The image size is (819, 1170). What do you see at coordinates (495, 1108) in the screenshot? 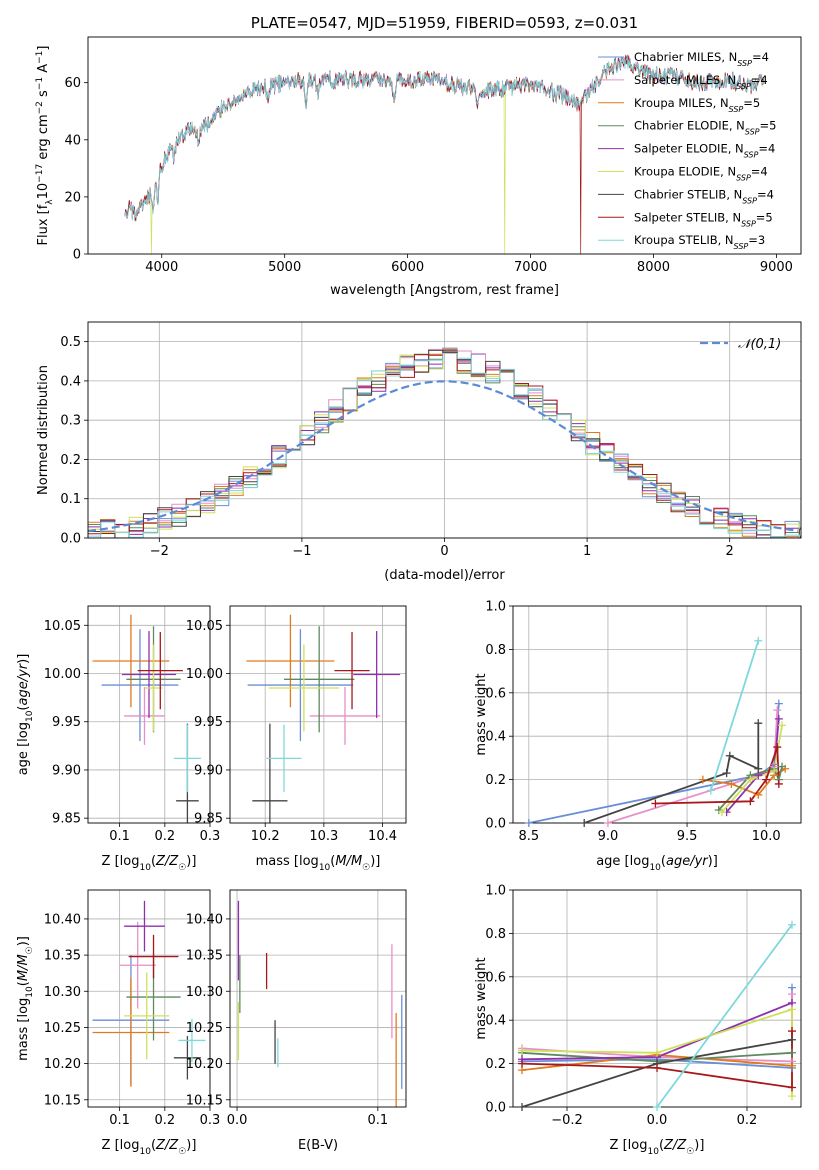
I see `y-tick-label: 0.0` at bounding box center [495, 1108].